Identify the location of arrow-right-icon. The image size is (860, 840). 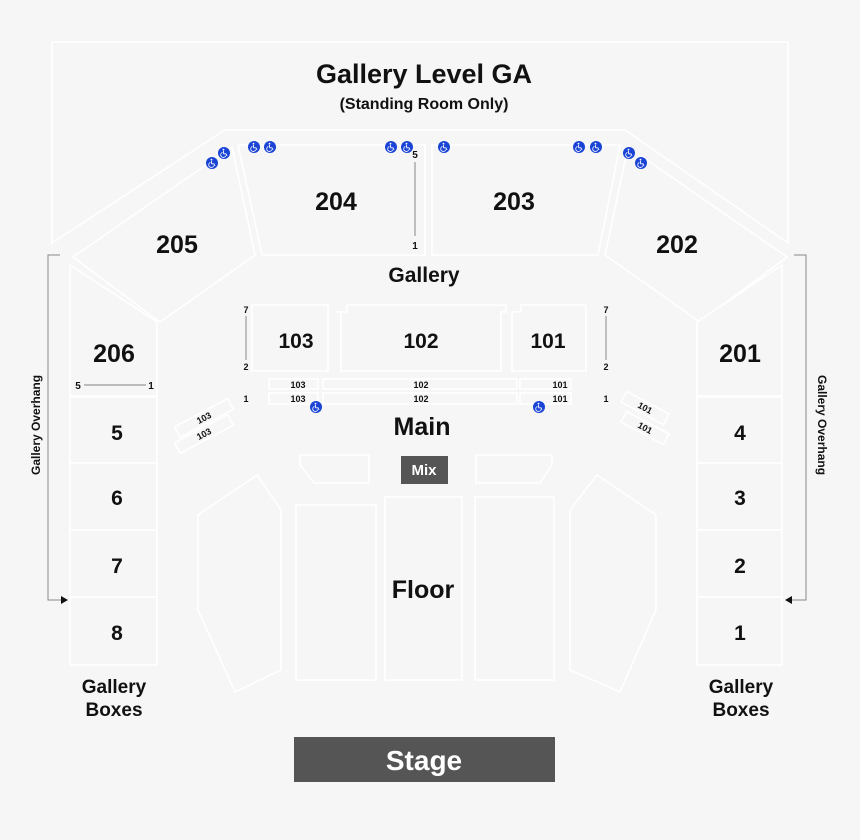
(64, 600).